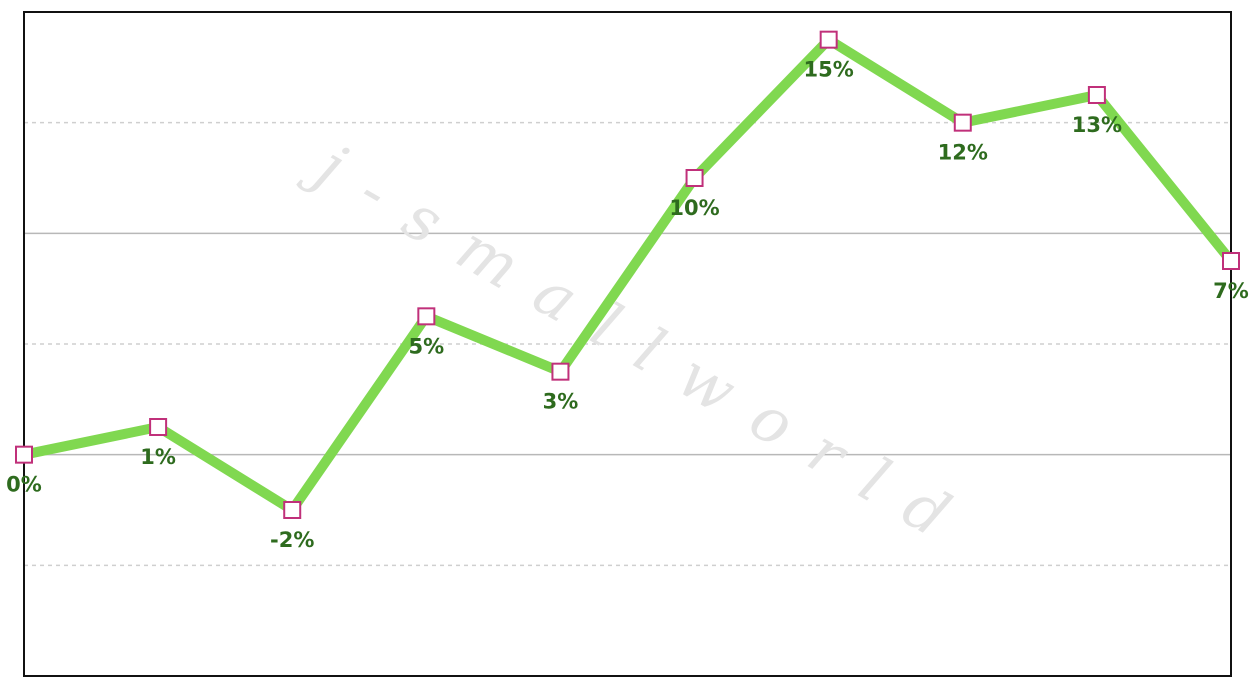 This screenshot has height=696, width=1256. I want to click on value-label: 10%, so click(694, 208).